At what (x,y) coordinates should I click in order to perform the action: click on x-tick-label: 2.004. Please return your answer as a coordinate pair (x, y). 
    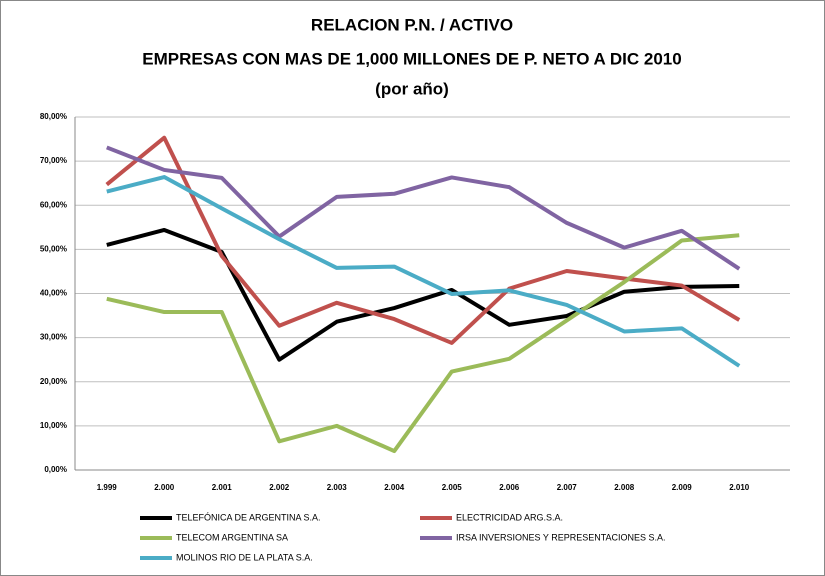
    Looking at the image, I should click on (394, 487).